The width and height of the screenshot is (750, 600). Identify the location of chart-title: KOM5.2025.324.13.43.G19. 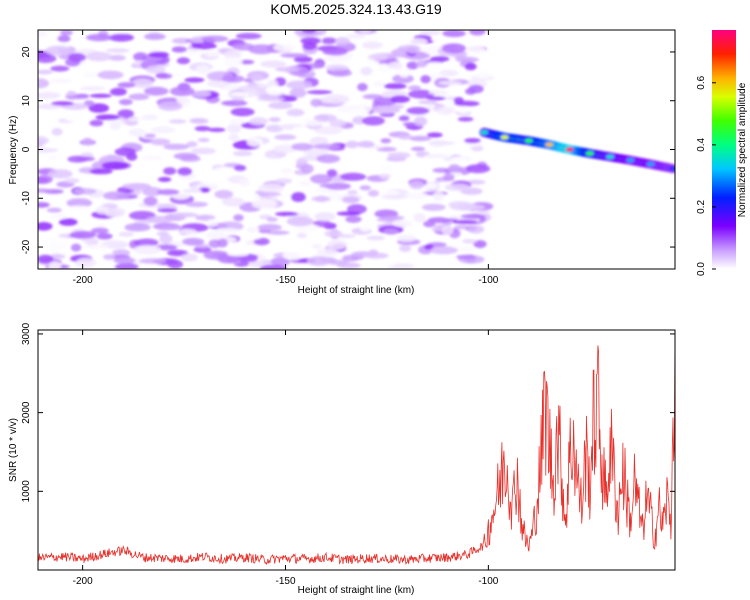
(355, 9).